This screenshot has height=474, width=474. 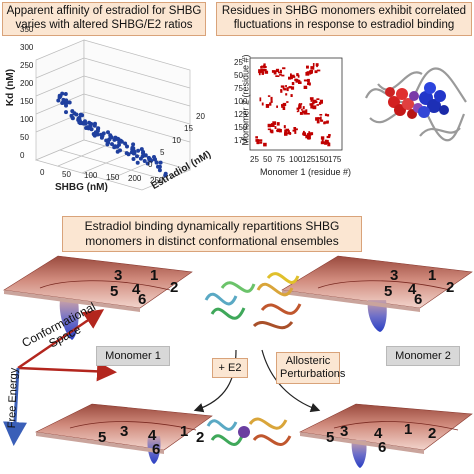 I want to click on basin-number-m1-holo: 2, so click(x=200, y=437).